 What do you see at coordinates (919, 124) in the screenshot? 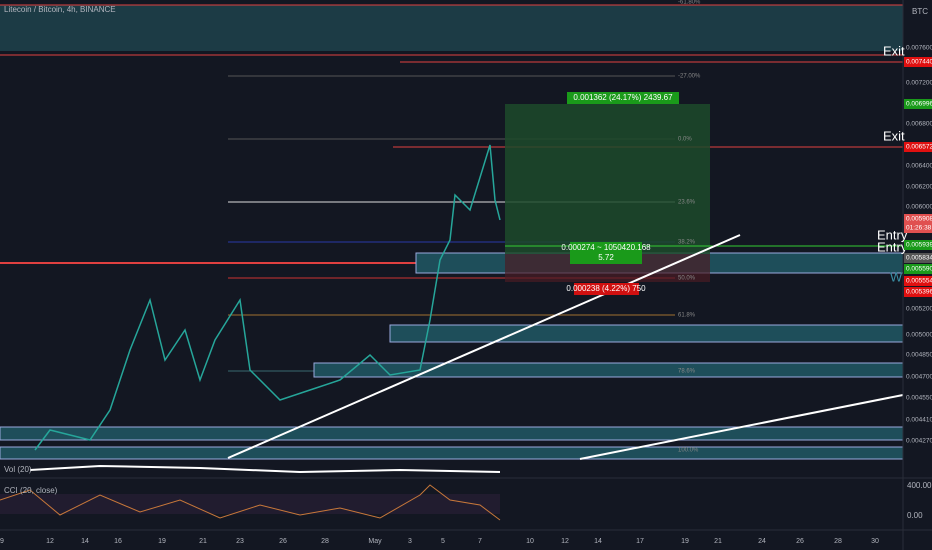
I see `price-label: 0.006800` at bounding box center [919, 124].